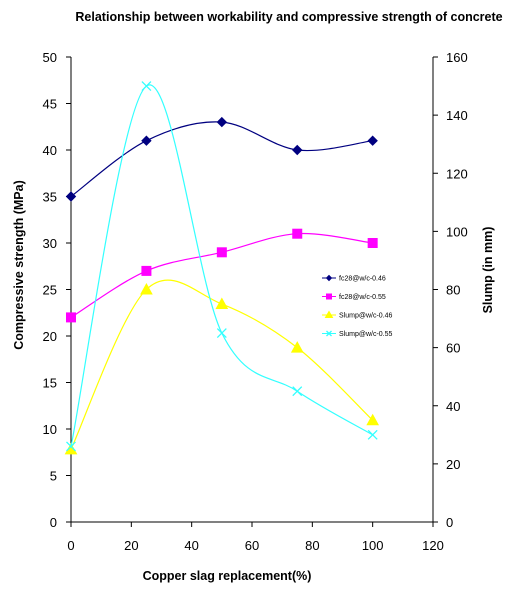 Image resolution: width=521 pixels, height=594 pixels. Describe the element at coordinates (433, 545) in the screenshot. I see `x-tick-label: 120` at that location.